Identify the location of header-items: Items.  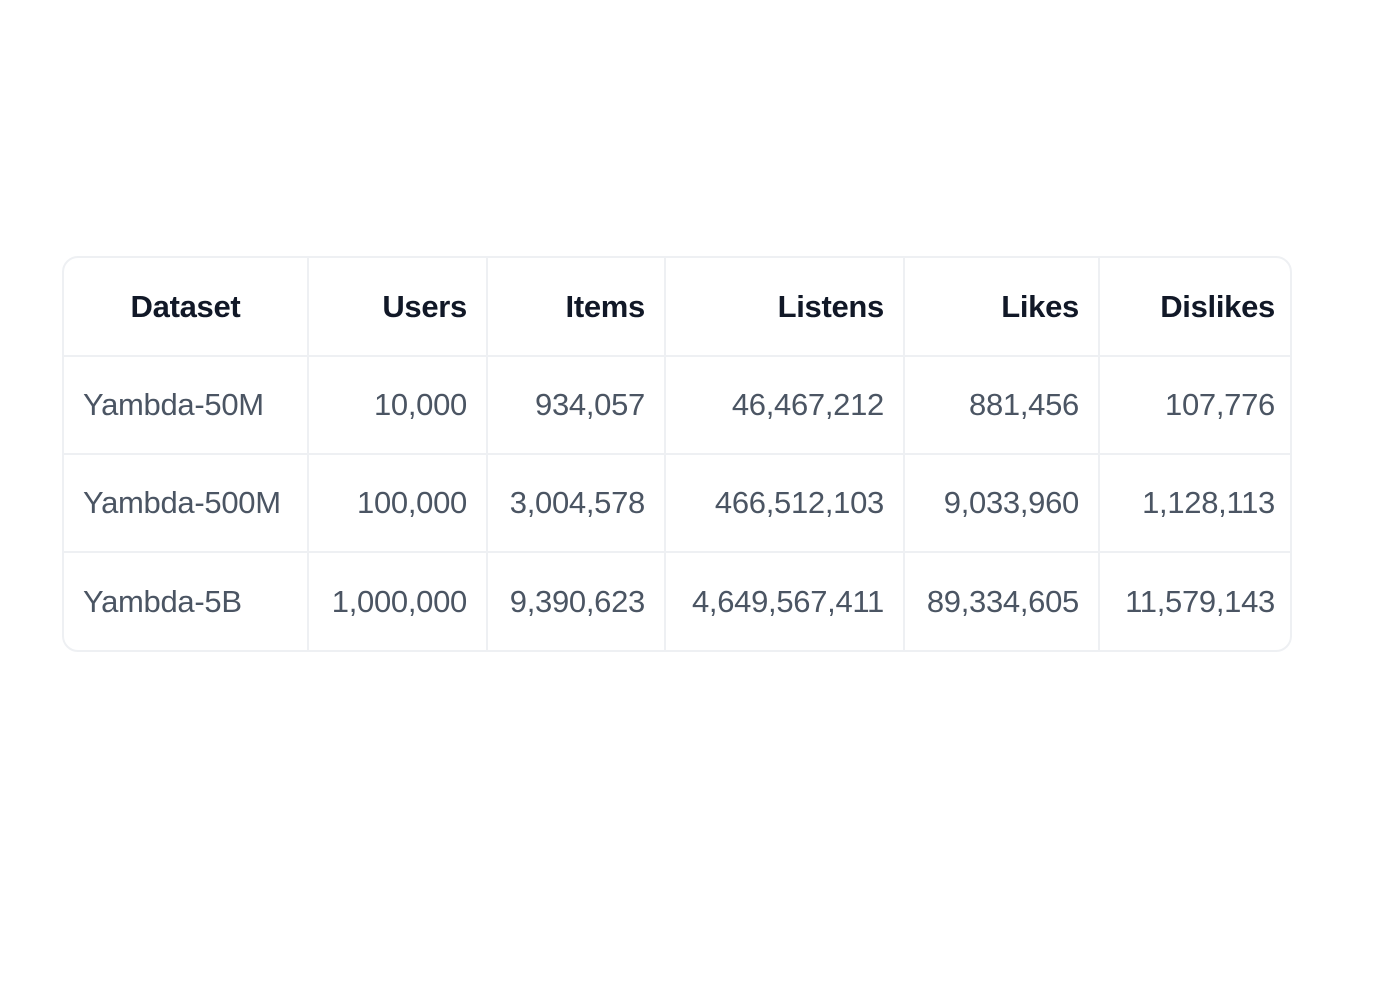
(576, 307).